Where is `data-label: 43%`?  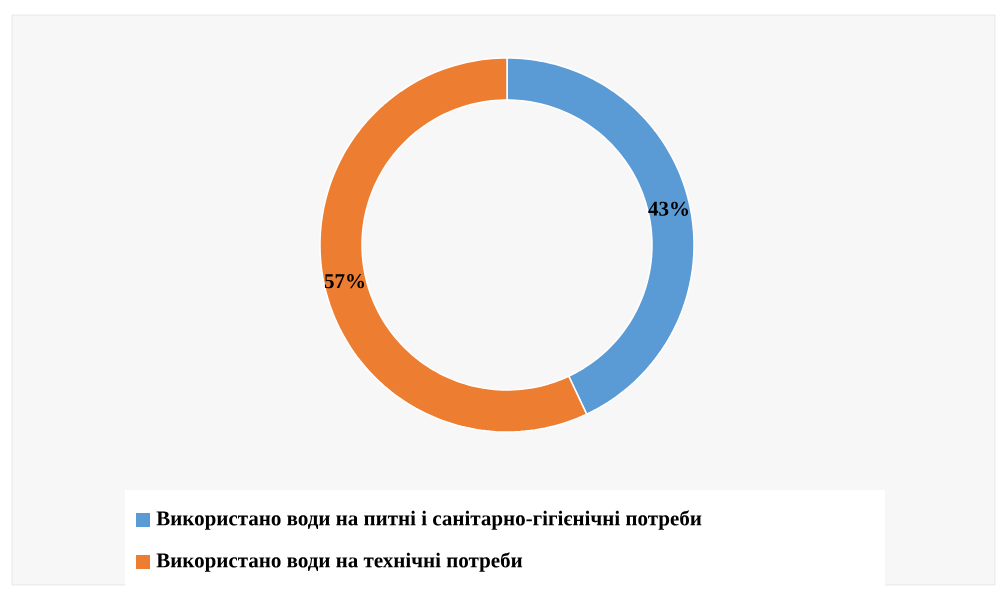
data-label: 43% is located at coordinates (668, 208).